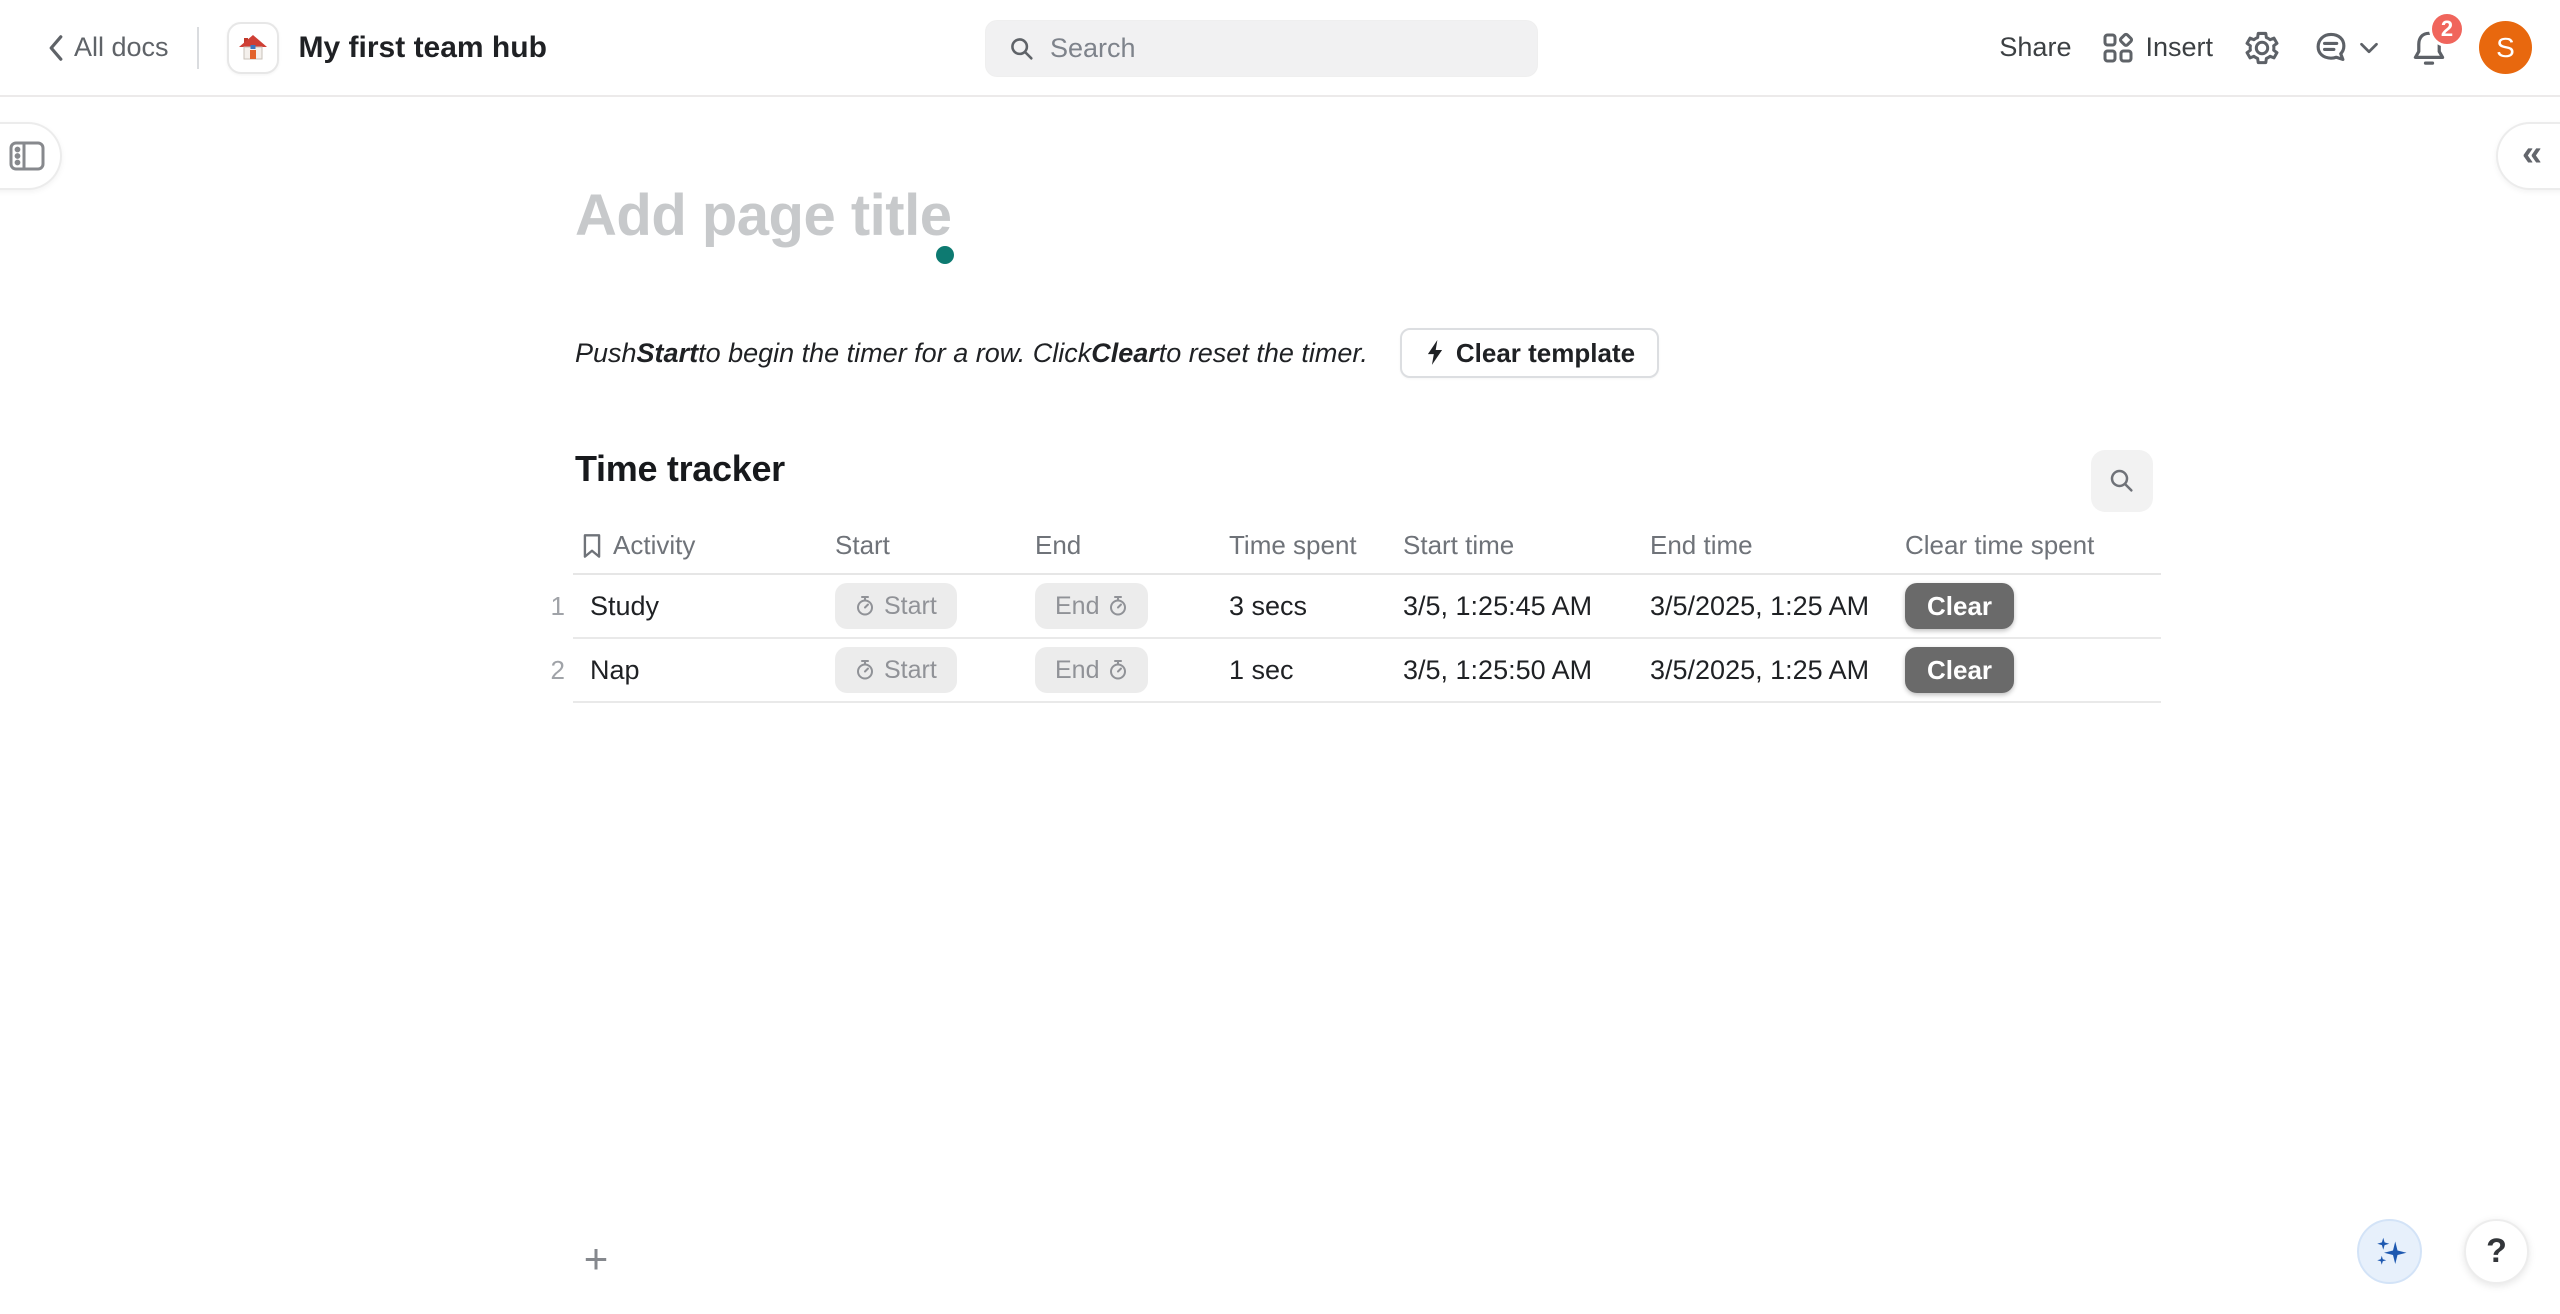 The height and width of the screenshot is (1314, 2560). Describe the element at coordinates (625, 605) in the screenshot. I see `activity-cell: Study` at that location.